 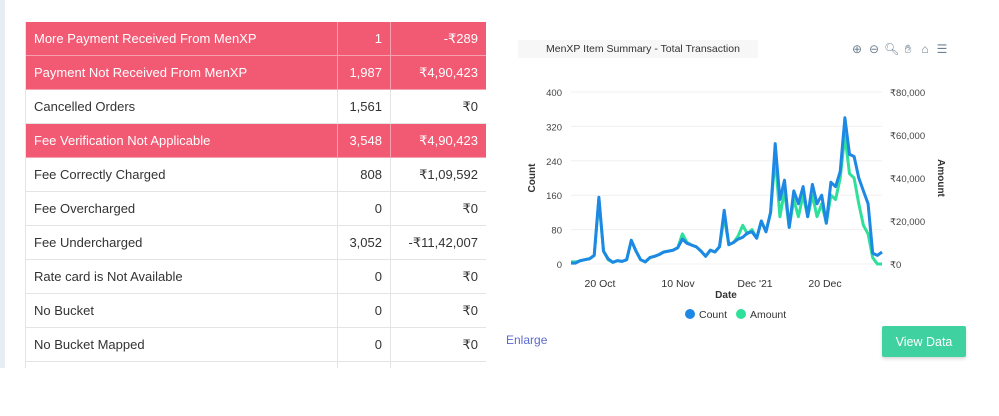 What do you see at coordinates (925, 49) in the screenshot?
I see `home-icon: ⌂` at bounding box center [925, 49].